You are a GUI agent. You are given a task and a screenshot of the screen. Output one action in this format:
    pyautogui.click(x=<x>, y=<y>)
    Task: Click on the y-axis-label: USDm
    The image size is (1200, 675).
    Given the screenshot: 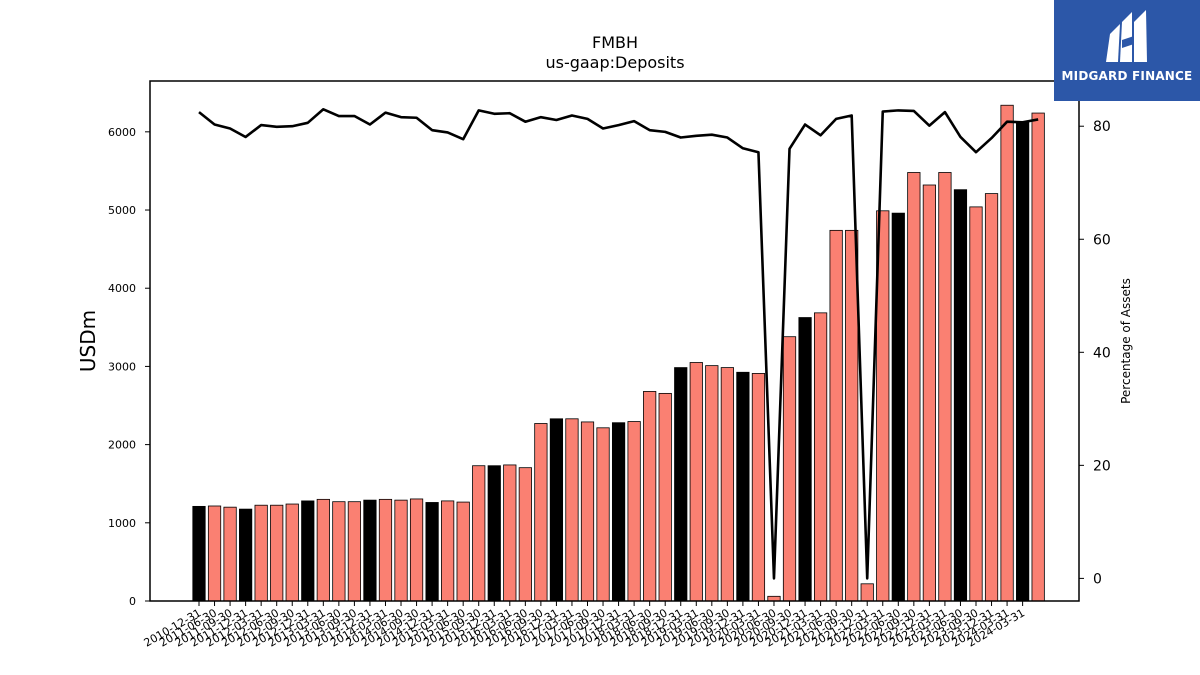 What is the action you would take?
    pyautogui.click(x=88, y=341)
    